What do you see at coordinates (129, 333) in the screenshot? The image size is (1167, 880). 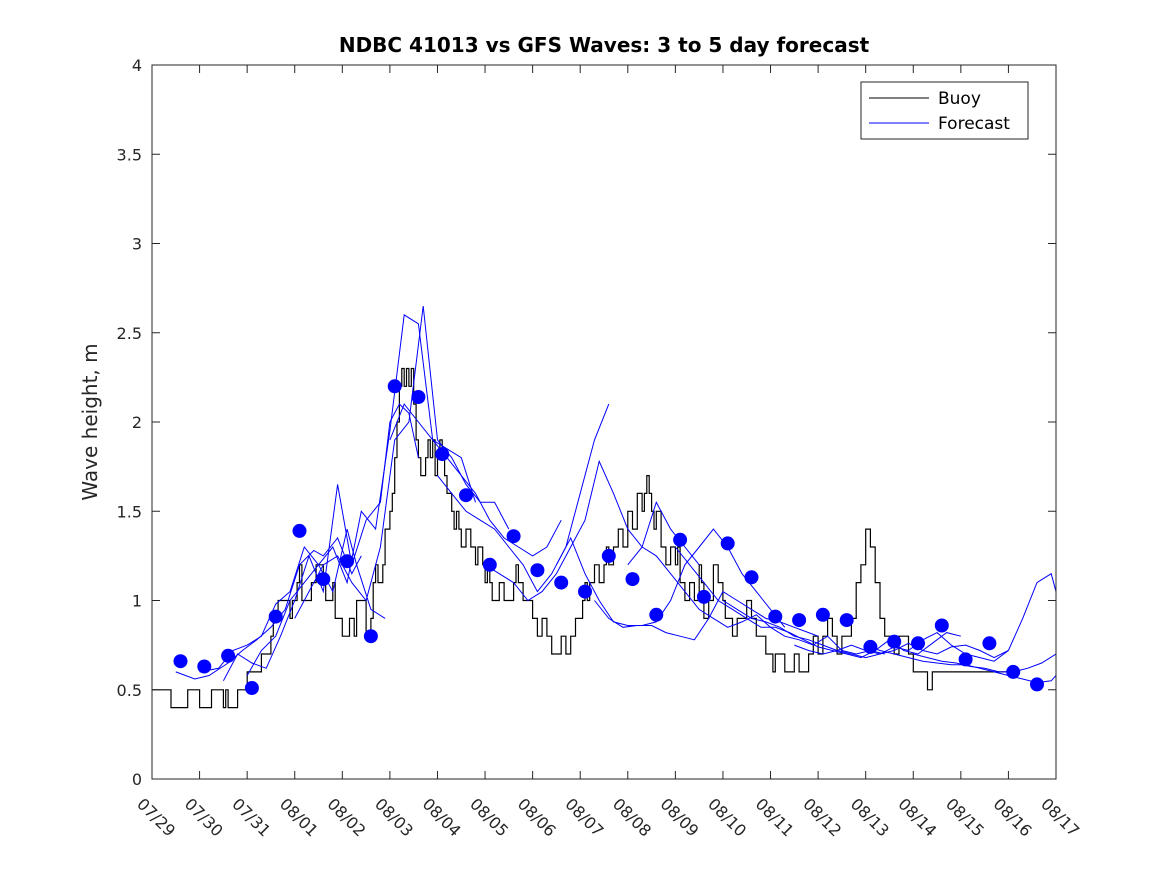 I see `y-tick-label: 2.5` at bounding box center [129, 333].